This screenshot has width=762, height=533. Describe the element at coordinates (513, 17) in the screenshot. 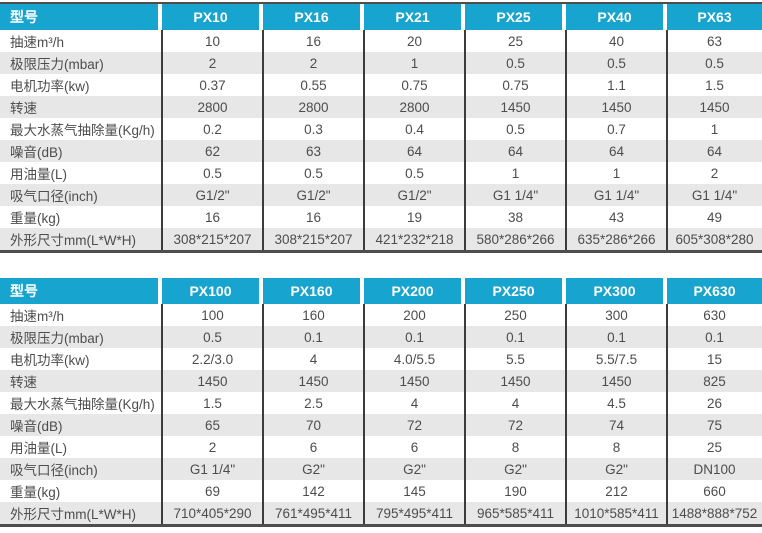

I see `column-header-px25: PX25` at that location.